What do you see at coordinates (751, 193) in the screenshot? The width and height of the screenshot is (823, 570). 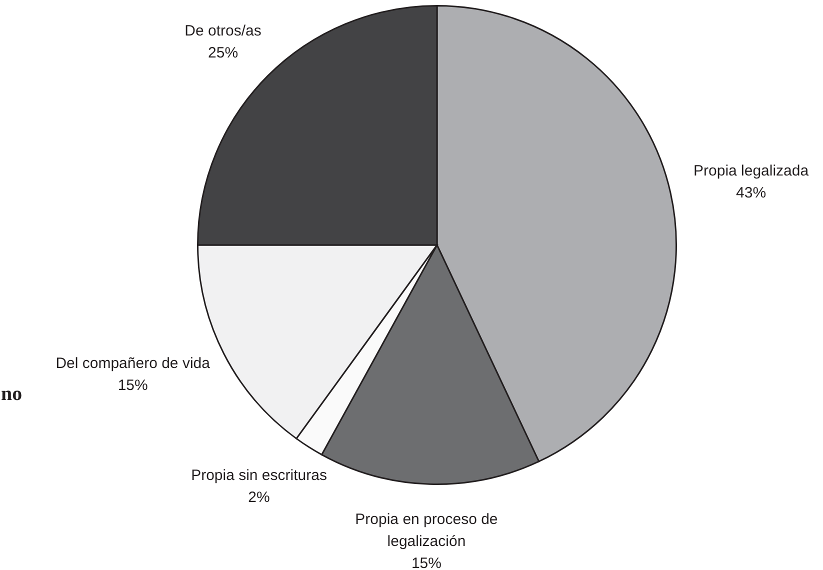 I see `data-label: 43%` at bounding box center [751, 193].